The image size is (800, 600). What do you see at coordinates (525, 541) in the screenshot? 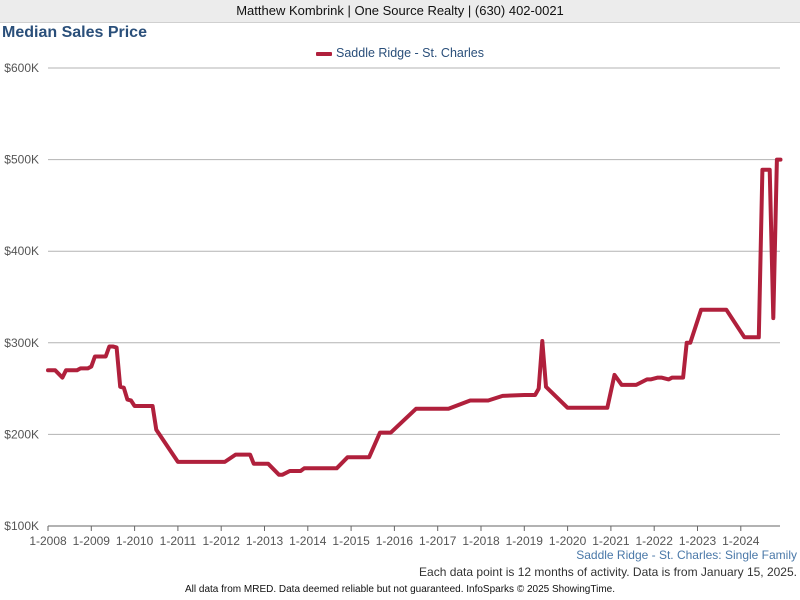
I see `x-tick-label: 1-2019` at bounding box center [525, 541].